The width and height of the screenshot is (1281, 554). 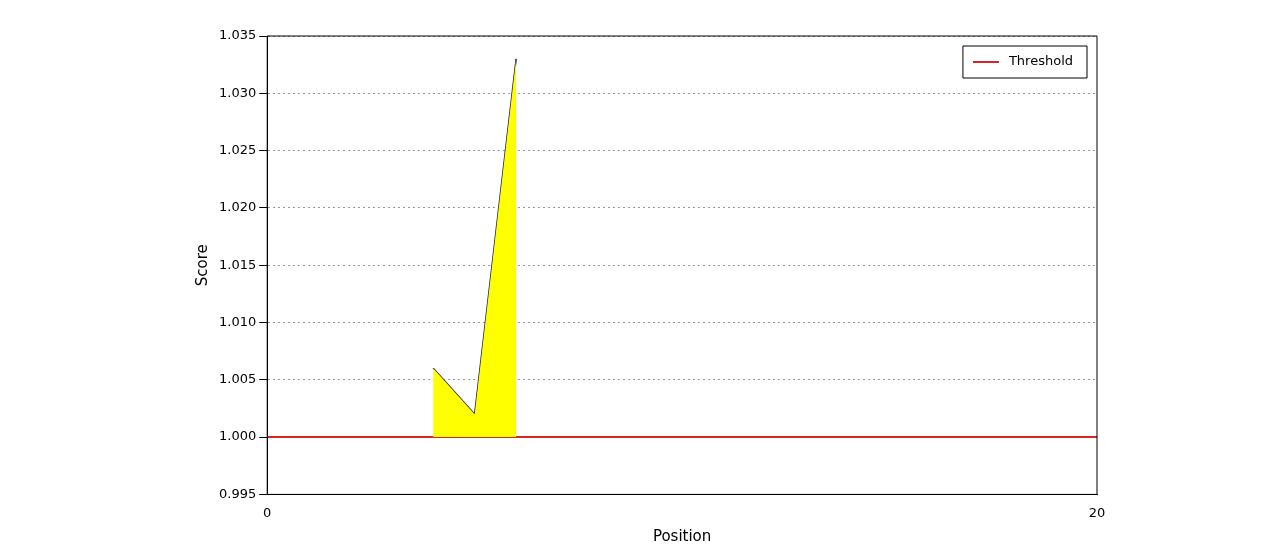 What do you see at coordinates (267, 512) in the screenshot?
I see `x-tick-label: 0` at bounding box center [267, 512].